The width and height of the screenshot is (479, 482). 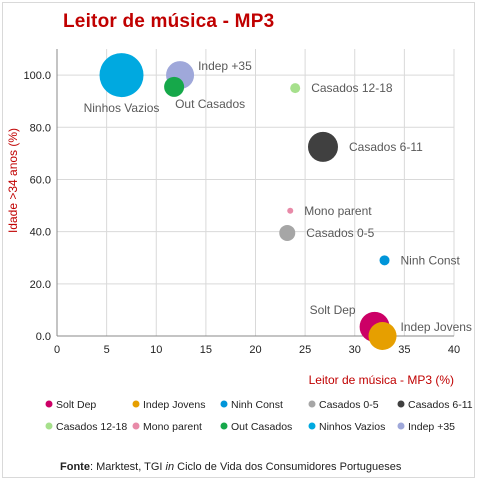 What do you see at coordinates (40, 128) in the screenshot?
I see `y-tick-label: 80.0` at bounding box center [40, 128].